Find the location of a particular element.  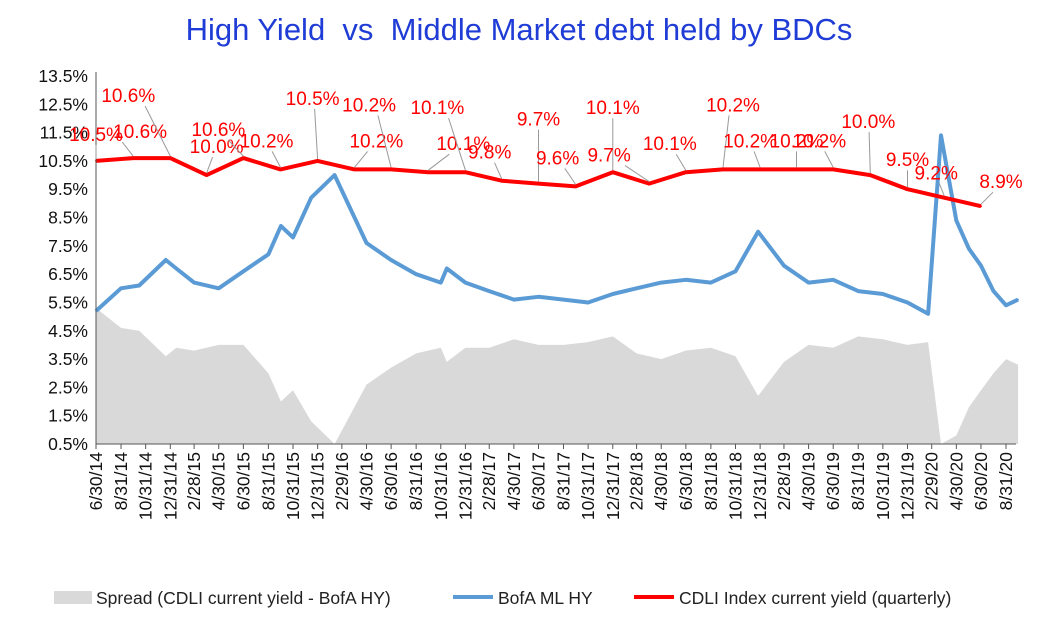

x-tick-label: 12/31/14 is located at coordinates (170, 486).